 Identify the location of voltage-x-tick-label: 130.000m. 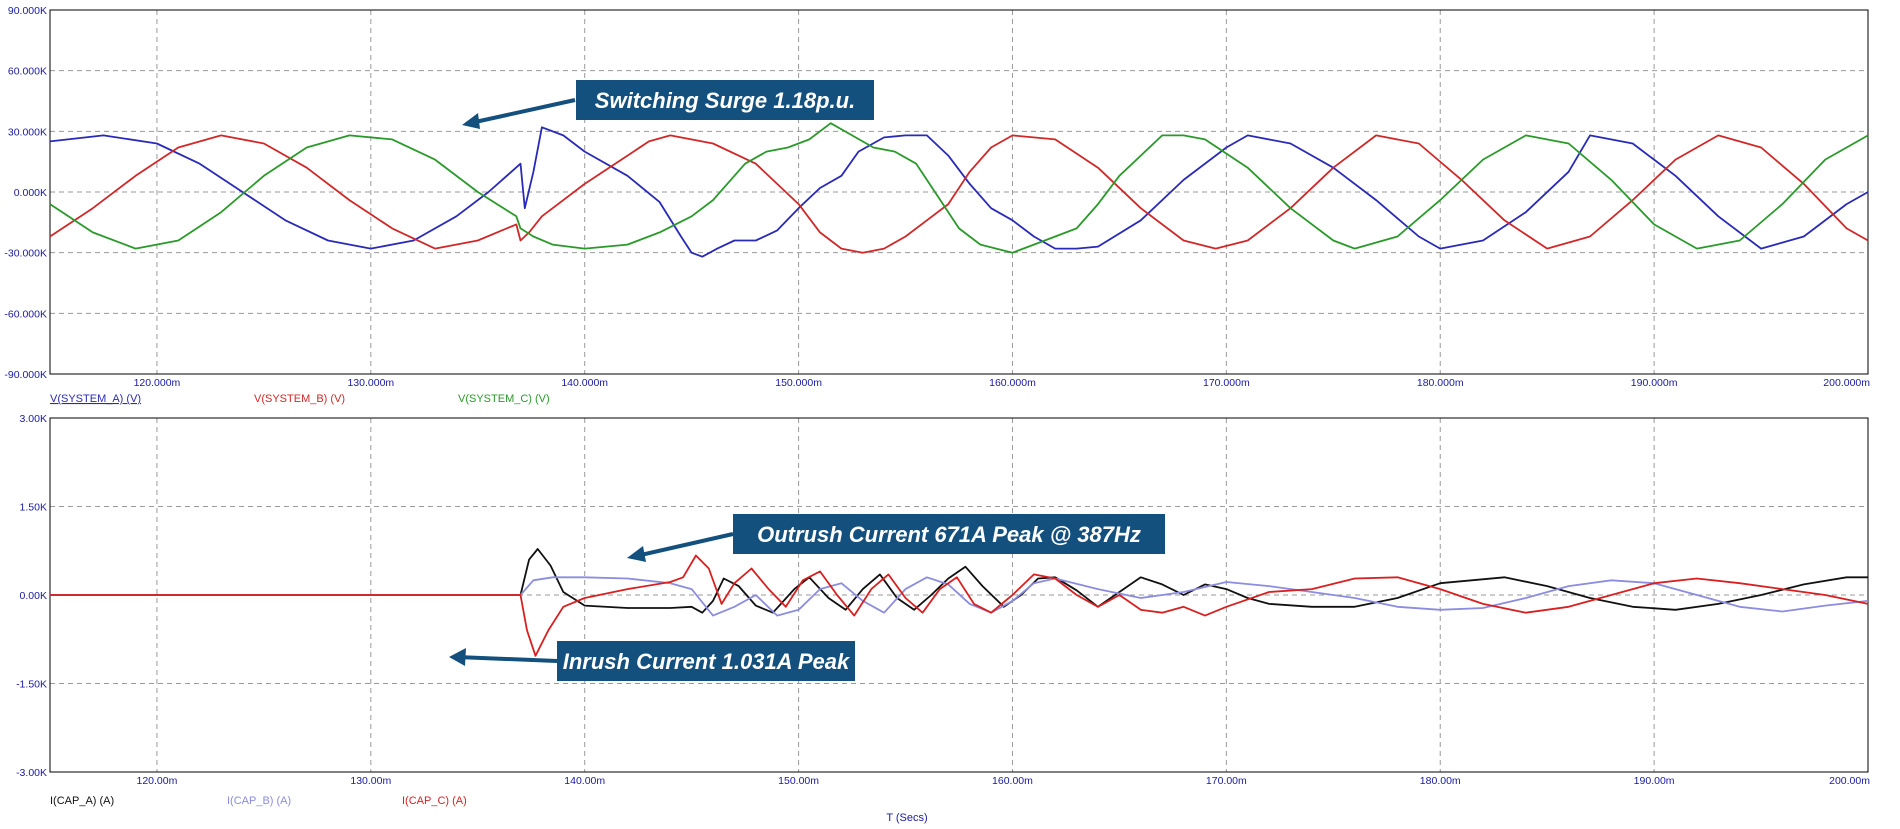
(370, 383).